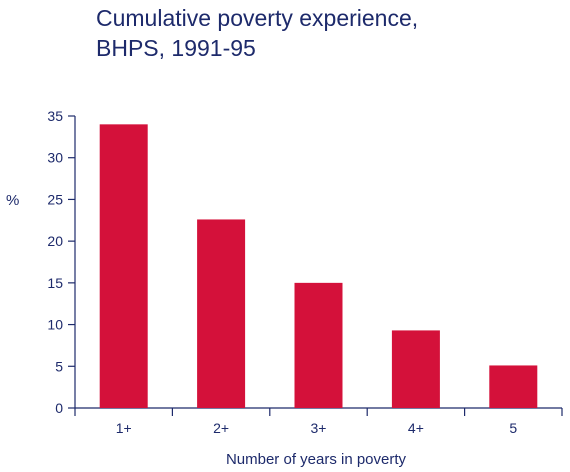 The width and height of the screenshot is (570, 472). Describe the element at coordinates (415, 369) in the screenshot. I see `bar-4-plus` at that location.